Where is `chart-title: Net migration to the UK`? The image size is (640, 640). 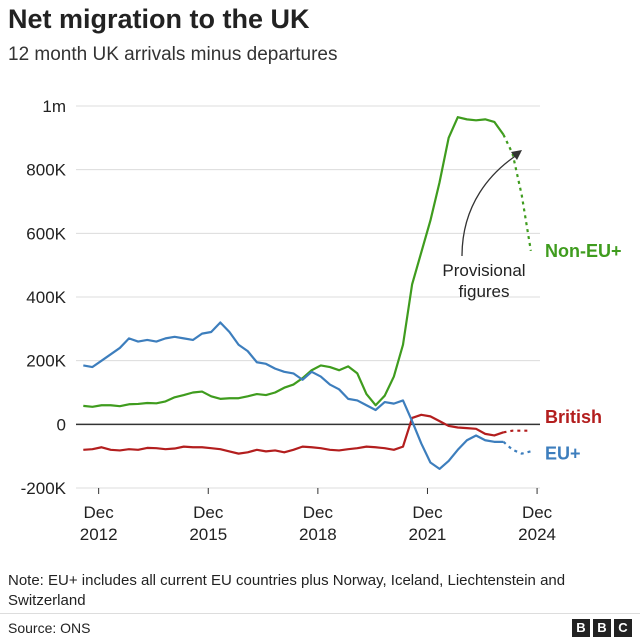 chart-title: Net migration to the UK is located at coordinates (159, 19).